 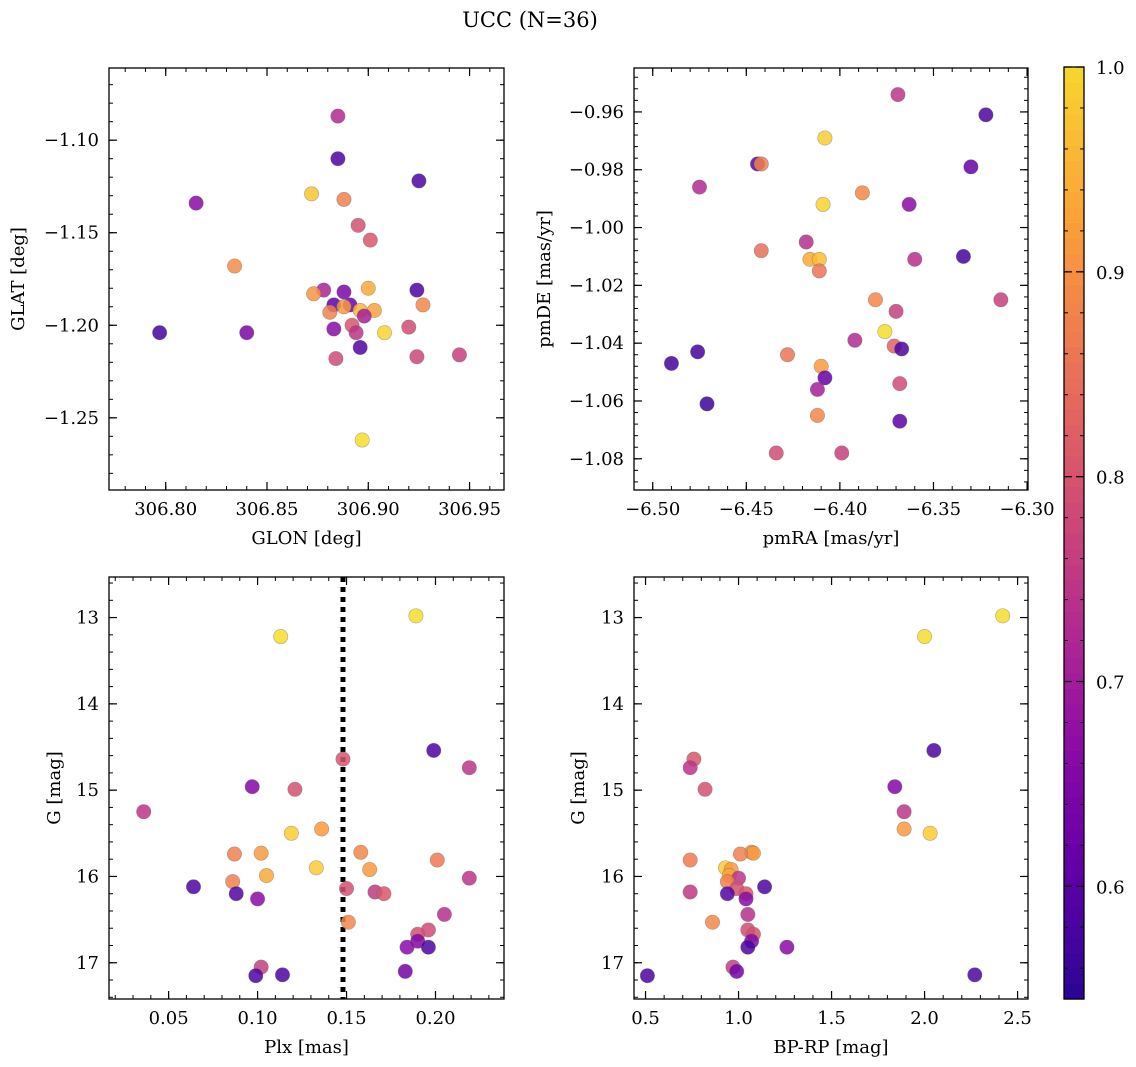 I want to click on x-axis-label: Plx [mas], so click(x=306, y=1047).